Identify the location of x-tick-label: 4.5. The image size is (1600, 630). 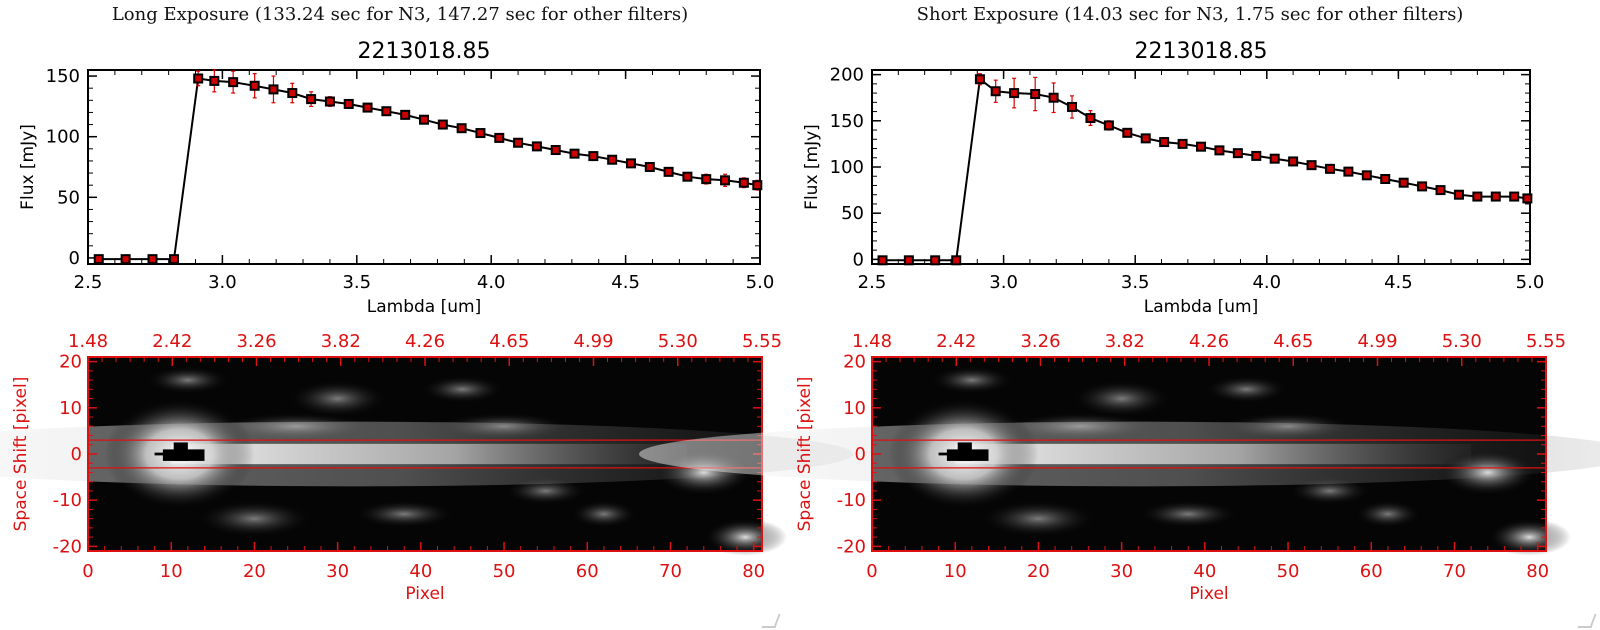
(1398, 282).